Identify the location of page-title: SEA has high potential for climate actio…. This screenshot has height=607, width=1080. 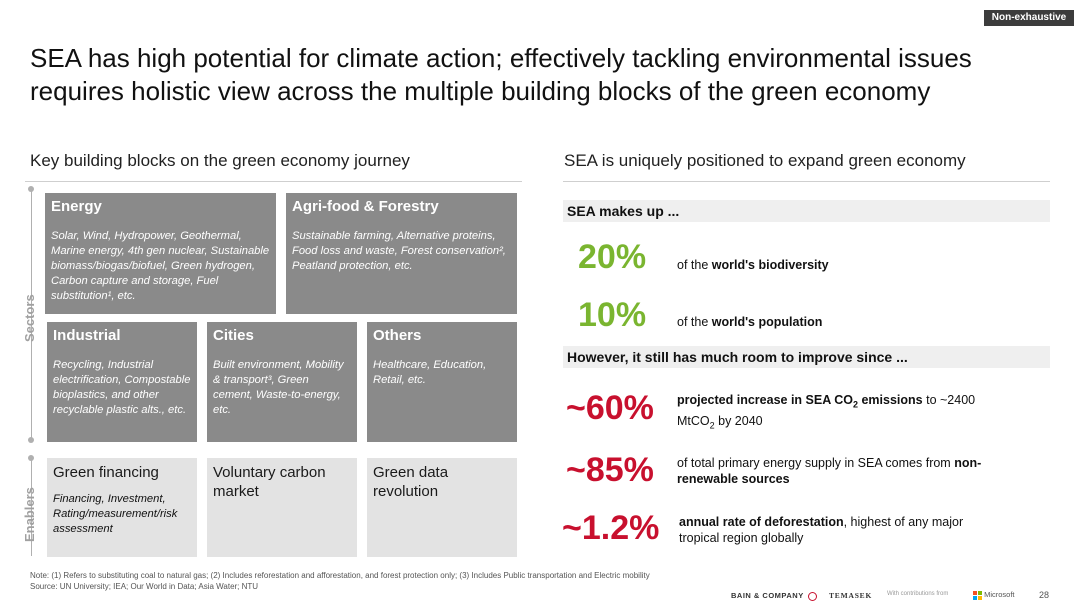
(501, 74).